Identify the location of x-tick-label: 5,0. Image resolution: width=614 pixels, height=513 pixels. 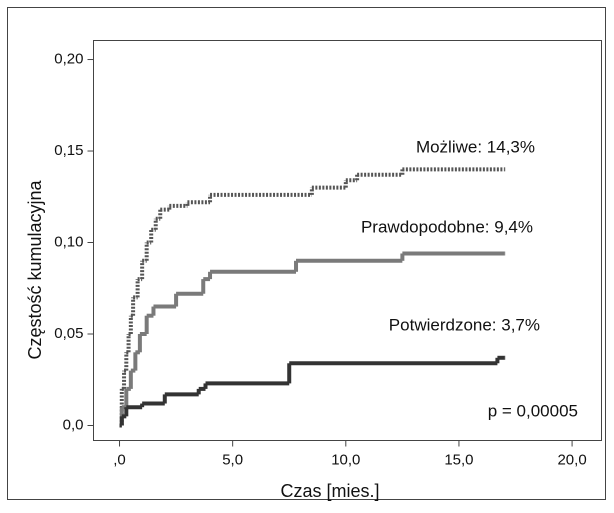
(232, 459).